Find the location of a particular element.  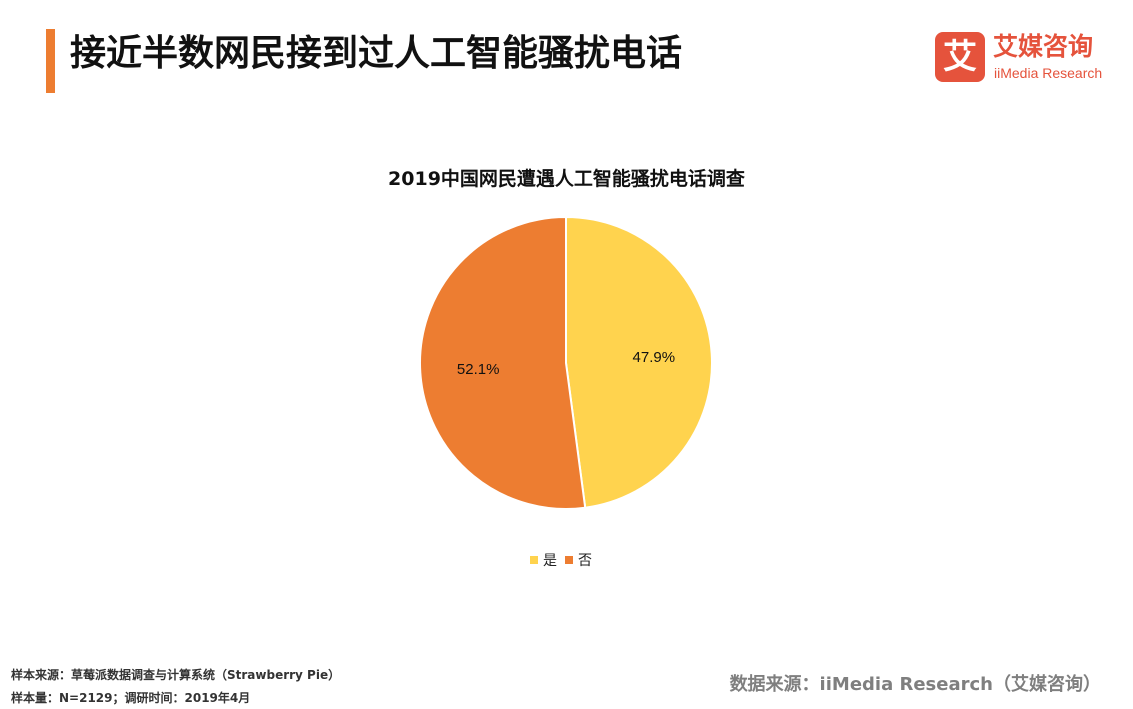

sample-size-note: 样本量：N=2129；调研时间：2019年4月 is located at coordinates (131, 698).